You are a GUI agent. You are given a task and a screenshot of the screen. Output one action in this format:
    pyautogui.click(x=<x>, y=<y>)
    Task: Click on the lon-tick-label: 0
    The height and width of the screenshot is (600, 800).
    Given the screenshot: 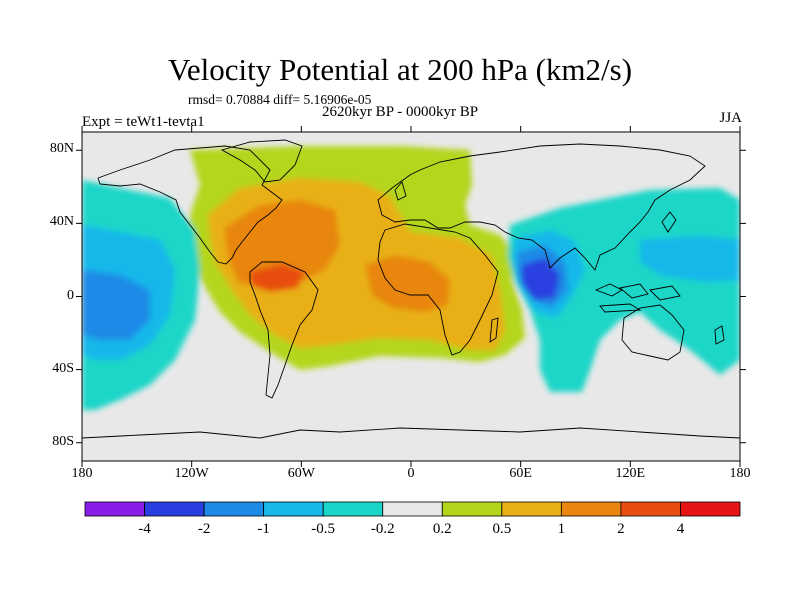 What is the action you would take?
    pyautogui.click(x=411, y=473)
    